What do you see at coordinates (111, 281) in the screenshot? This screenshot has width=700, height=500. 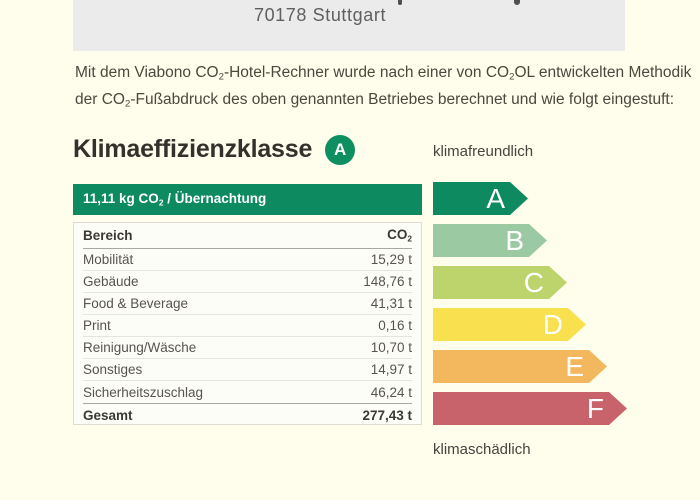 I see `row-label: Gebäude` at bounding box center [111, 281].